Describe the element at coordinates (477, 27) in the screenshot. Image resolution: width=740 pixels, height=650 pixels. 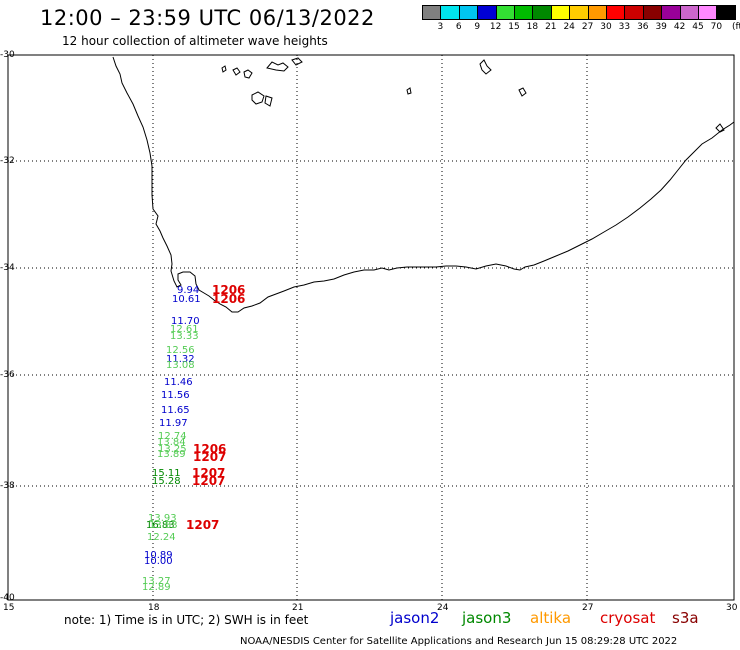
I see `color-scale-label: 9` at that location.